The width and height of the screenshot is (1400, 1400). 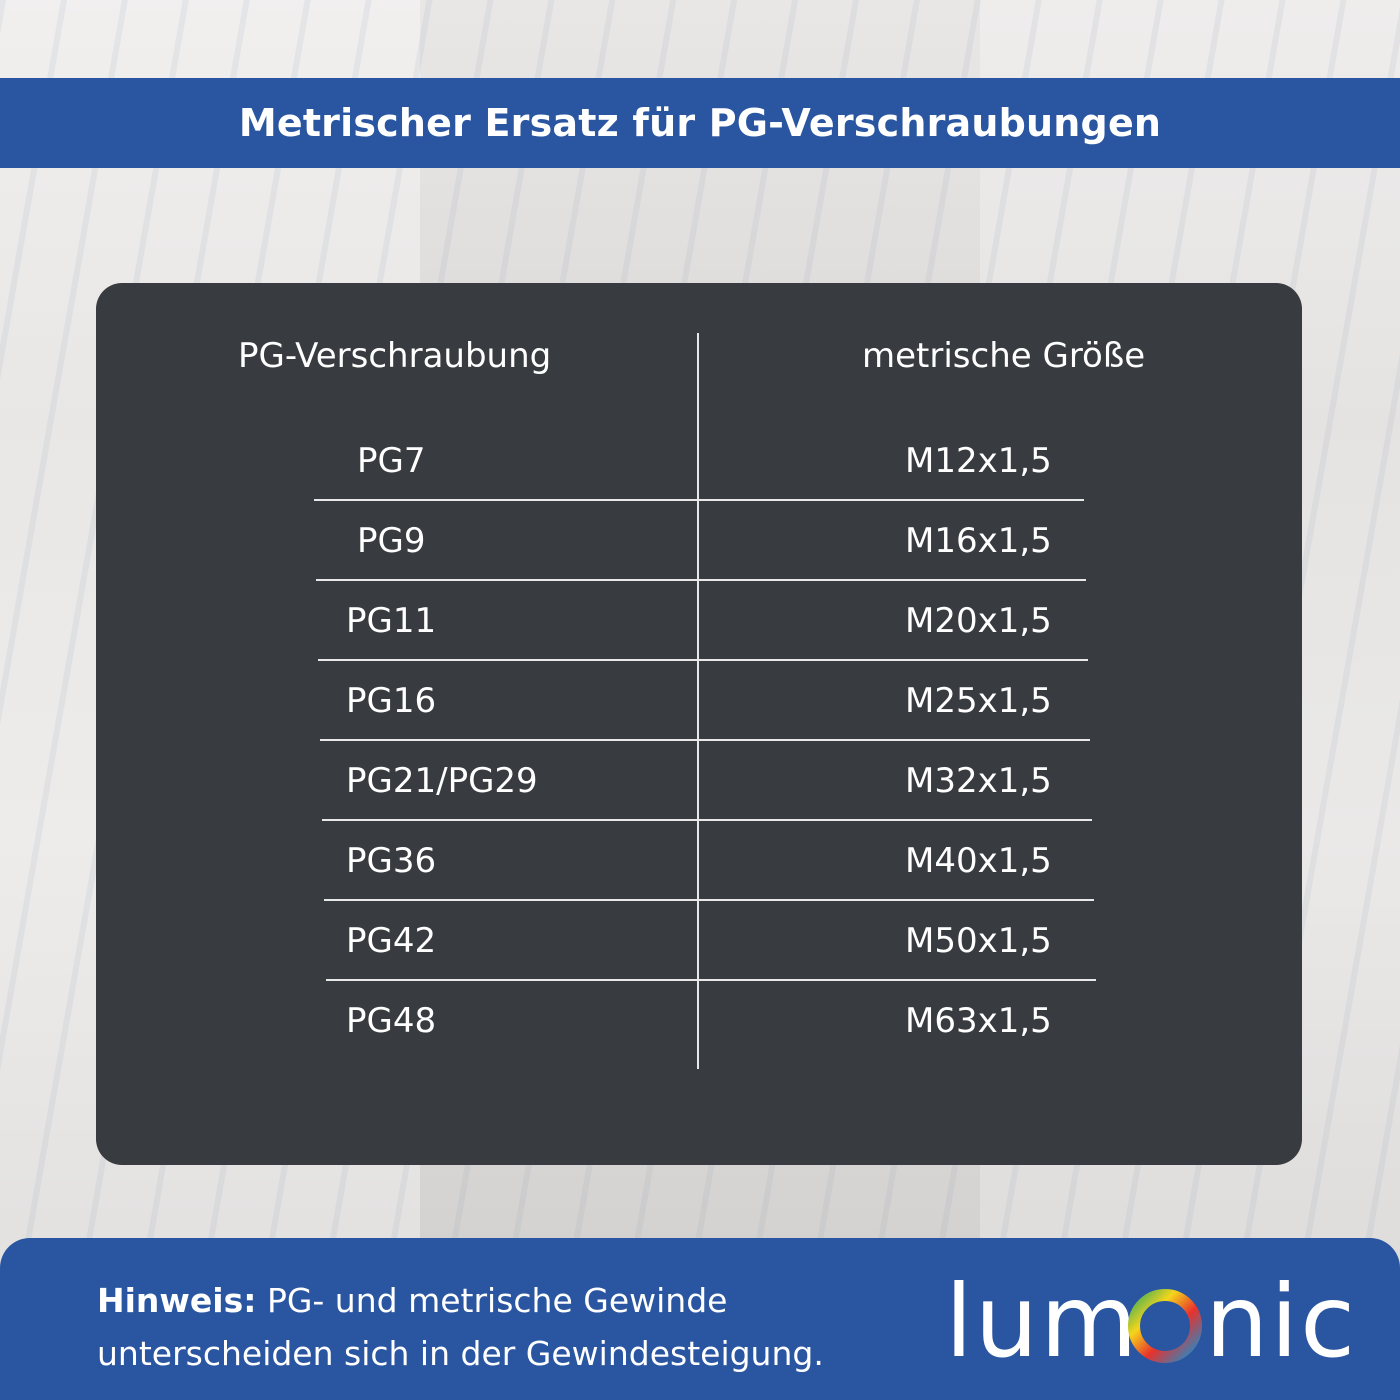 What do you see at coordinates (1150, 1323) in the screenshot?
I see `lumonic-logo: lum nic` at bounding box center [1150, 1323].